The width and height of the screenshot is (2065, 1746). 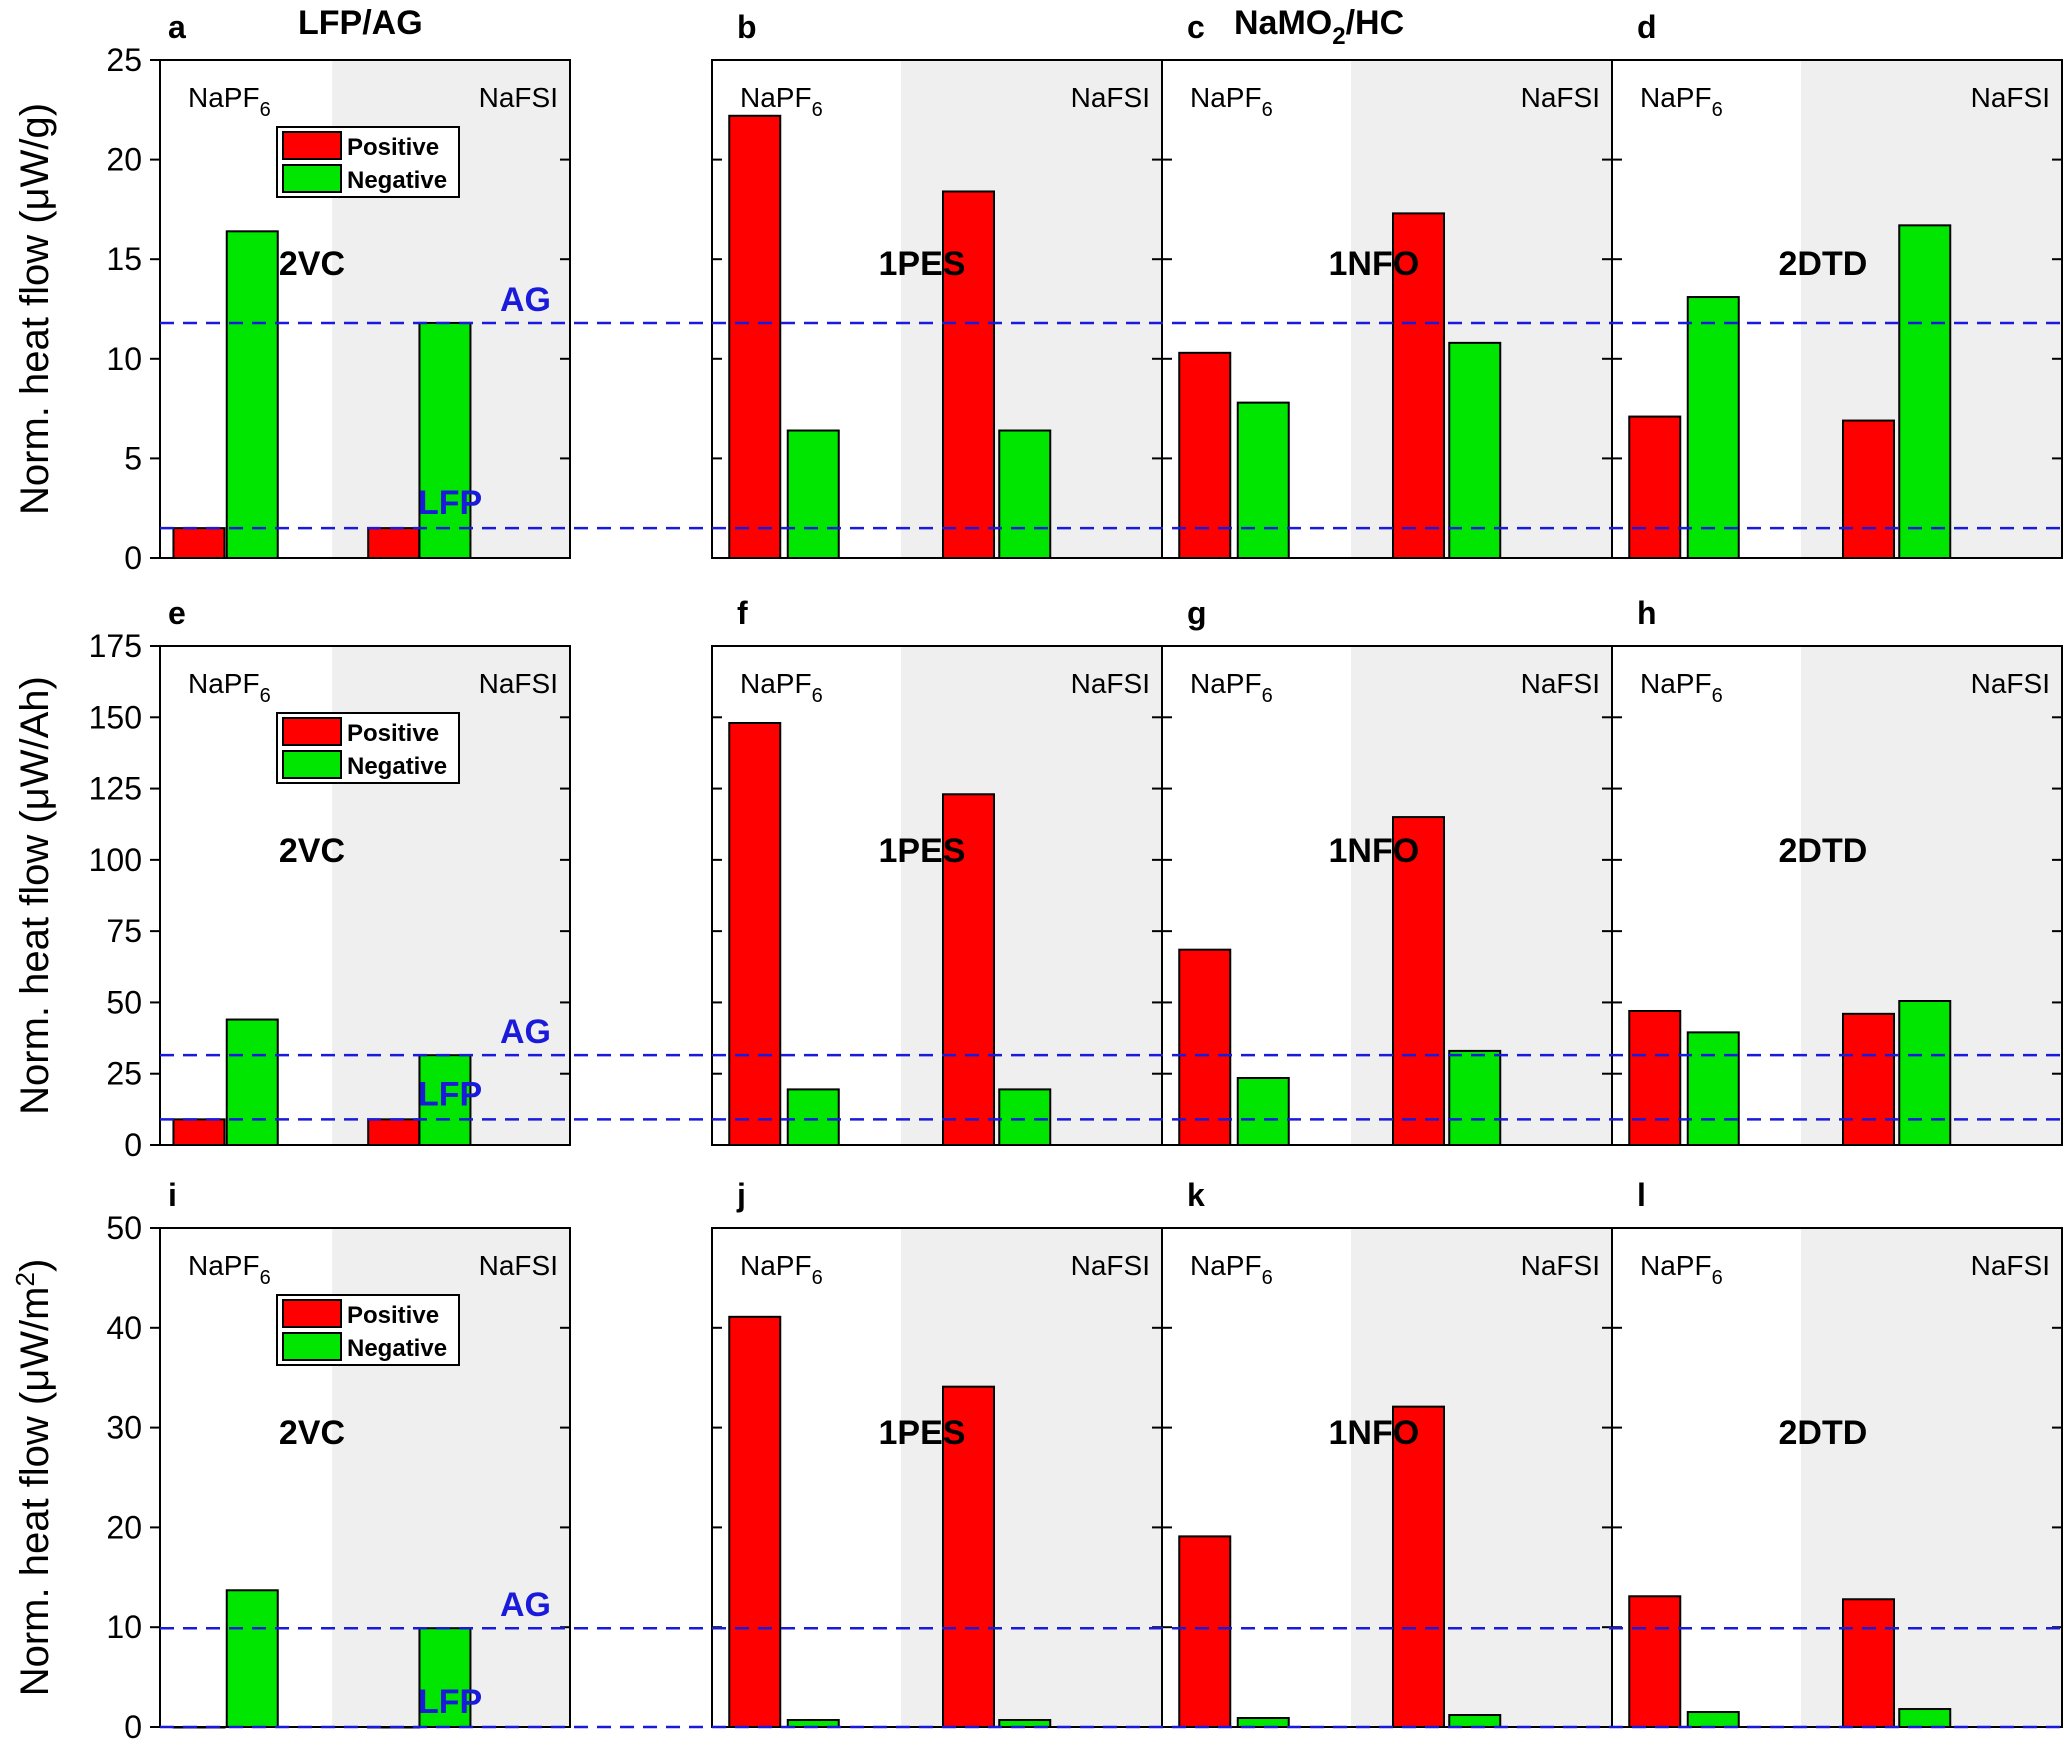 I want to click on panel-letter: a, so click(x=177, y=27).